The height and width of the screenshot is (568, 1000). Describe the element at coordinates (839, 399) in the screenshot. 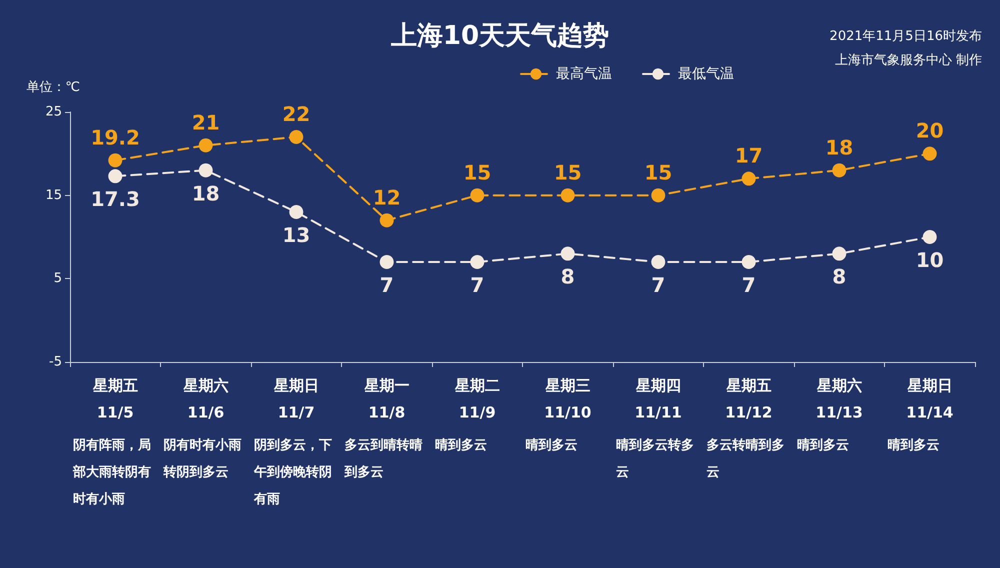

I see `x-tick-label: 星期六 11/13` at that location.